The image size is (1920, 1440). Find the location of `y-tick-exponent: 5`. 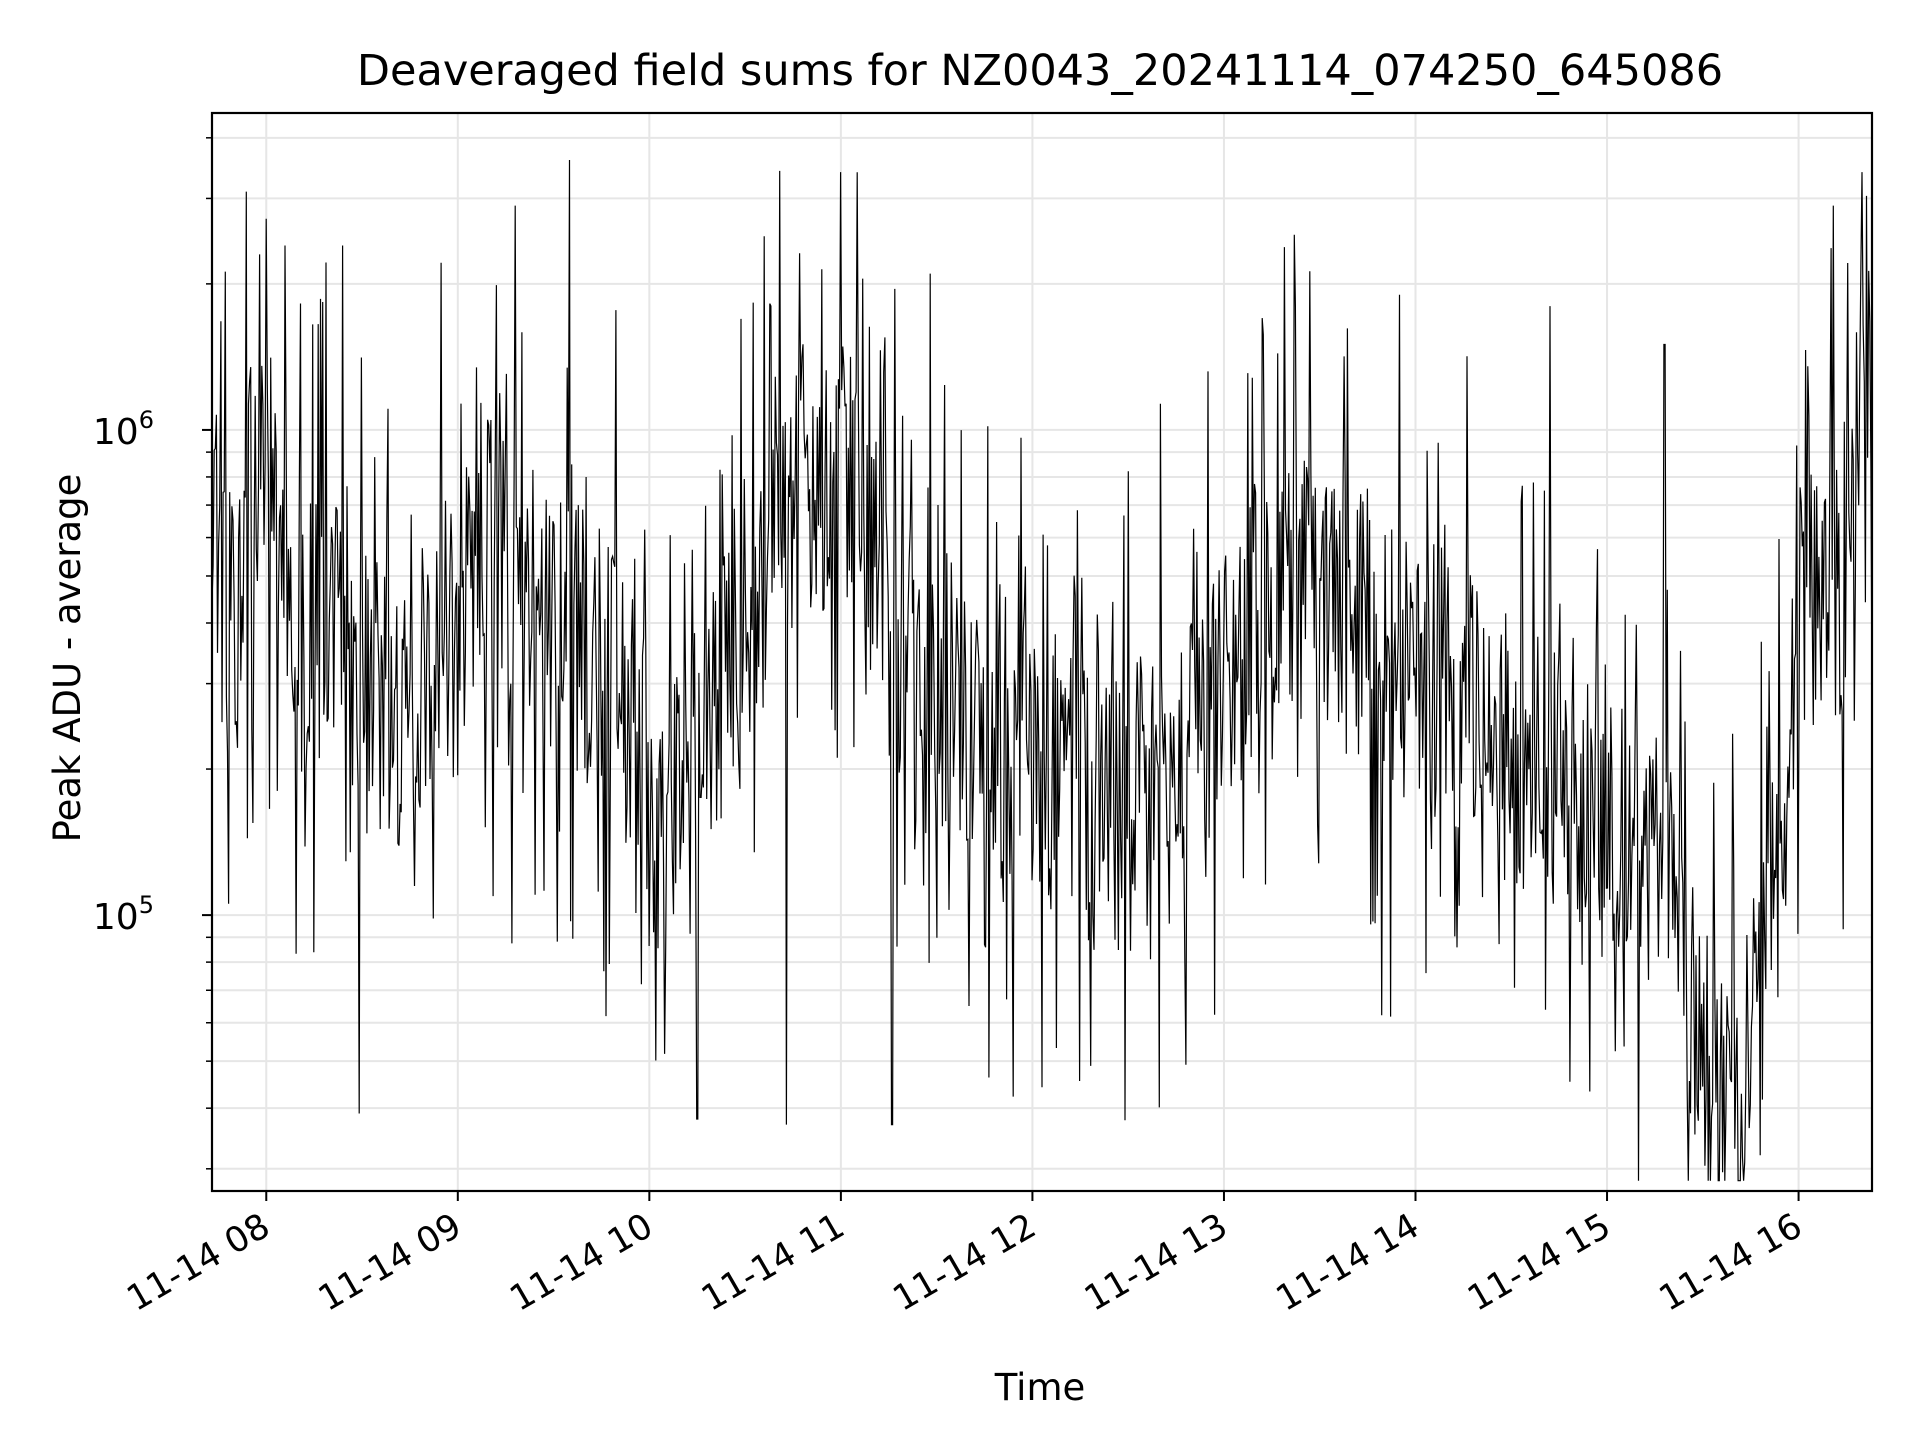

y-tick-exponent: 5 is located at coordinates (146, 905).